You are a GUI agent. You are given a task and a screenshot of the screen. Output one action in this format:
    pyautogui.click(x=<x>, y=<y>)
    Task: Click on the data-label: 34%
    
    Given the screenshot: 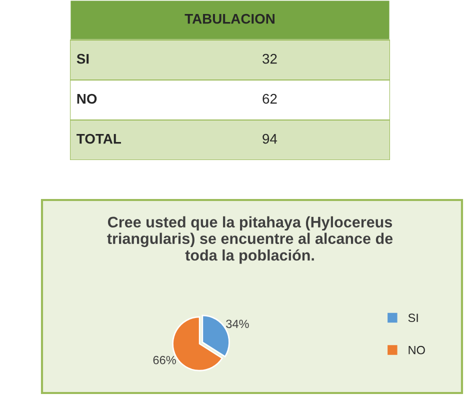 What is the action you would take?
    pyautogui.click(x=237, y=324)
    